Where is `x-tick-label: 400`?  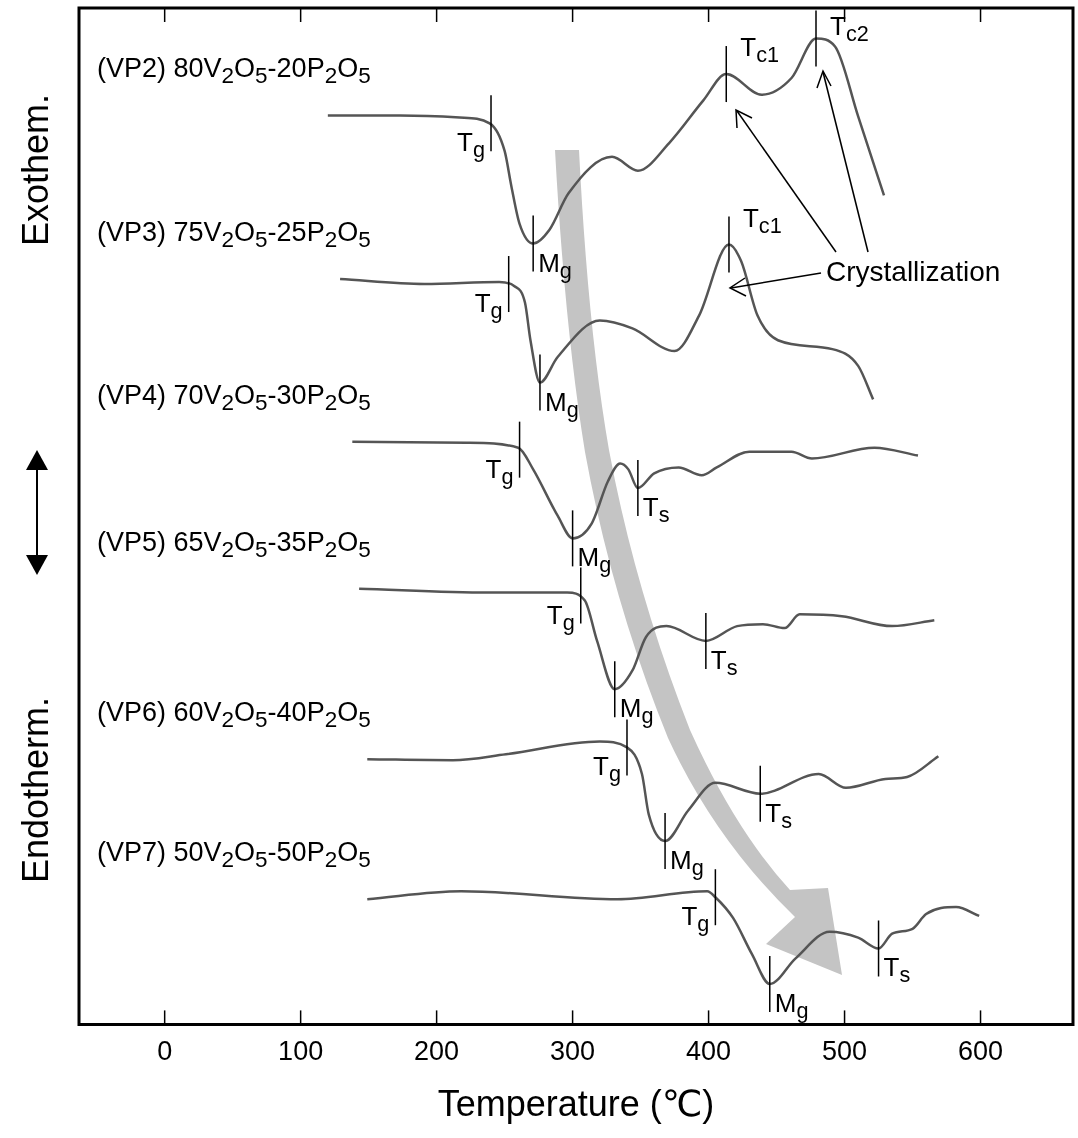 x-tick-label: 400 is located at coordinates (709, 1051).